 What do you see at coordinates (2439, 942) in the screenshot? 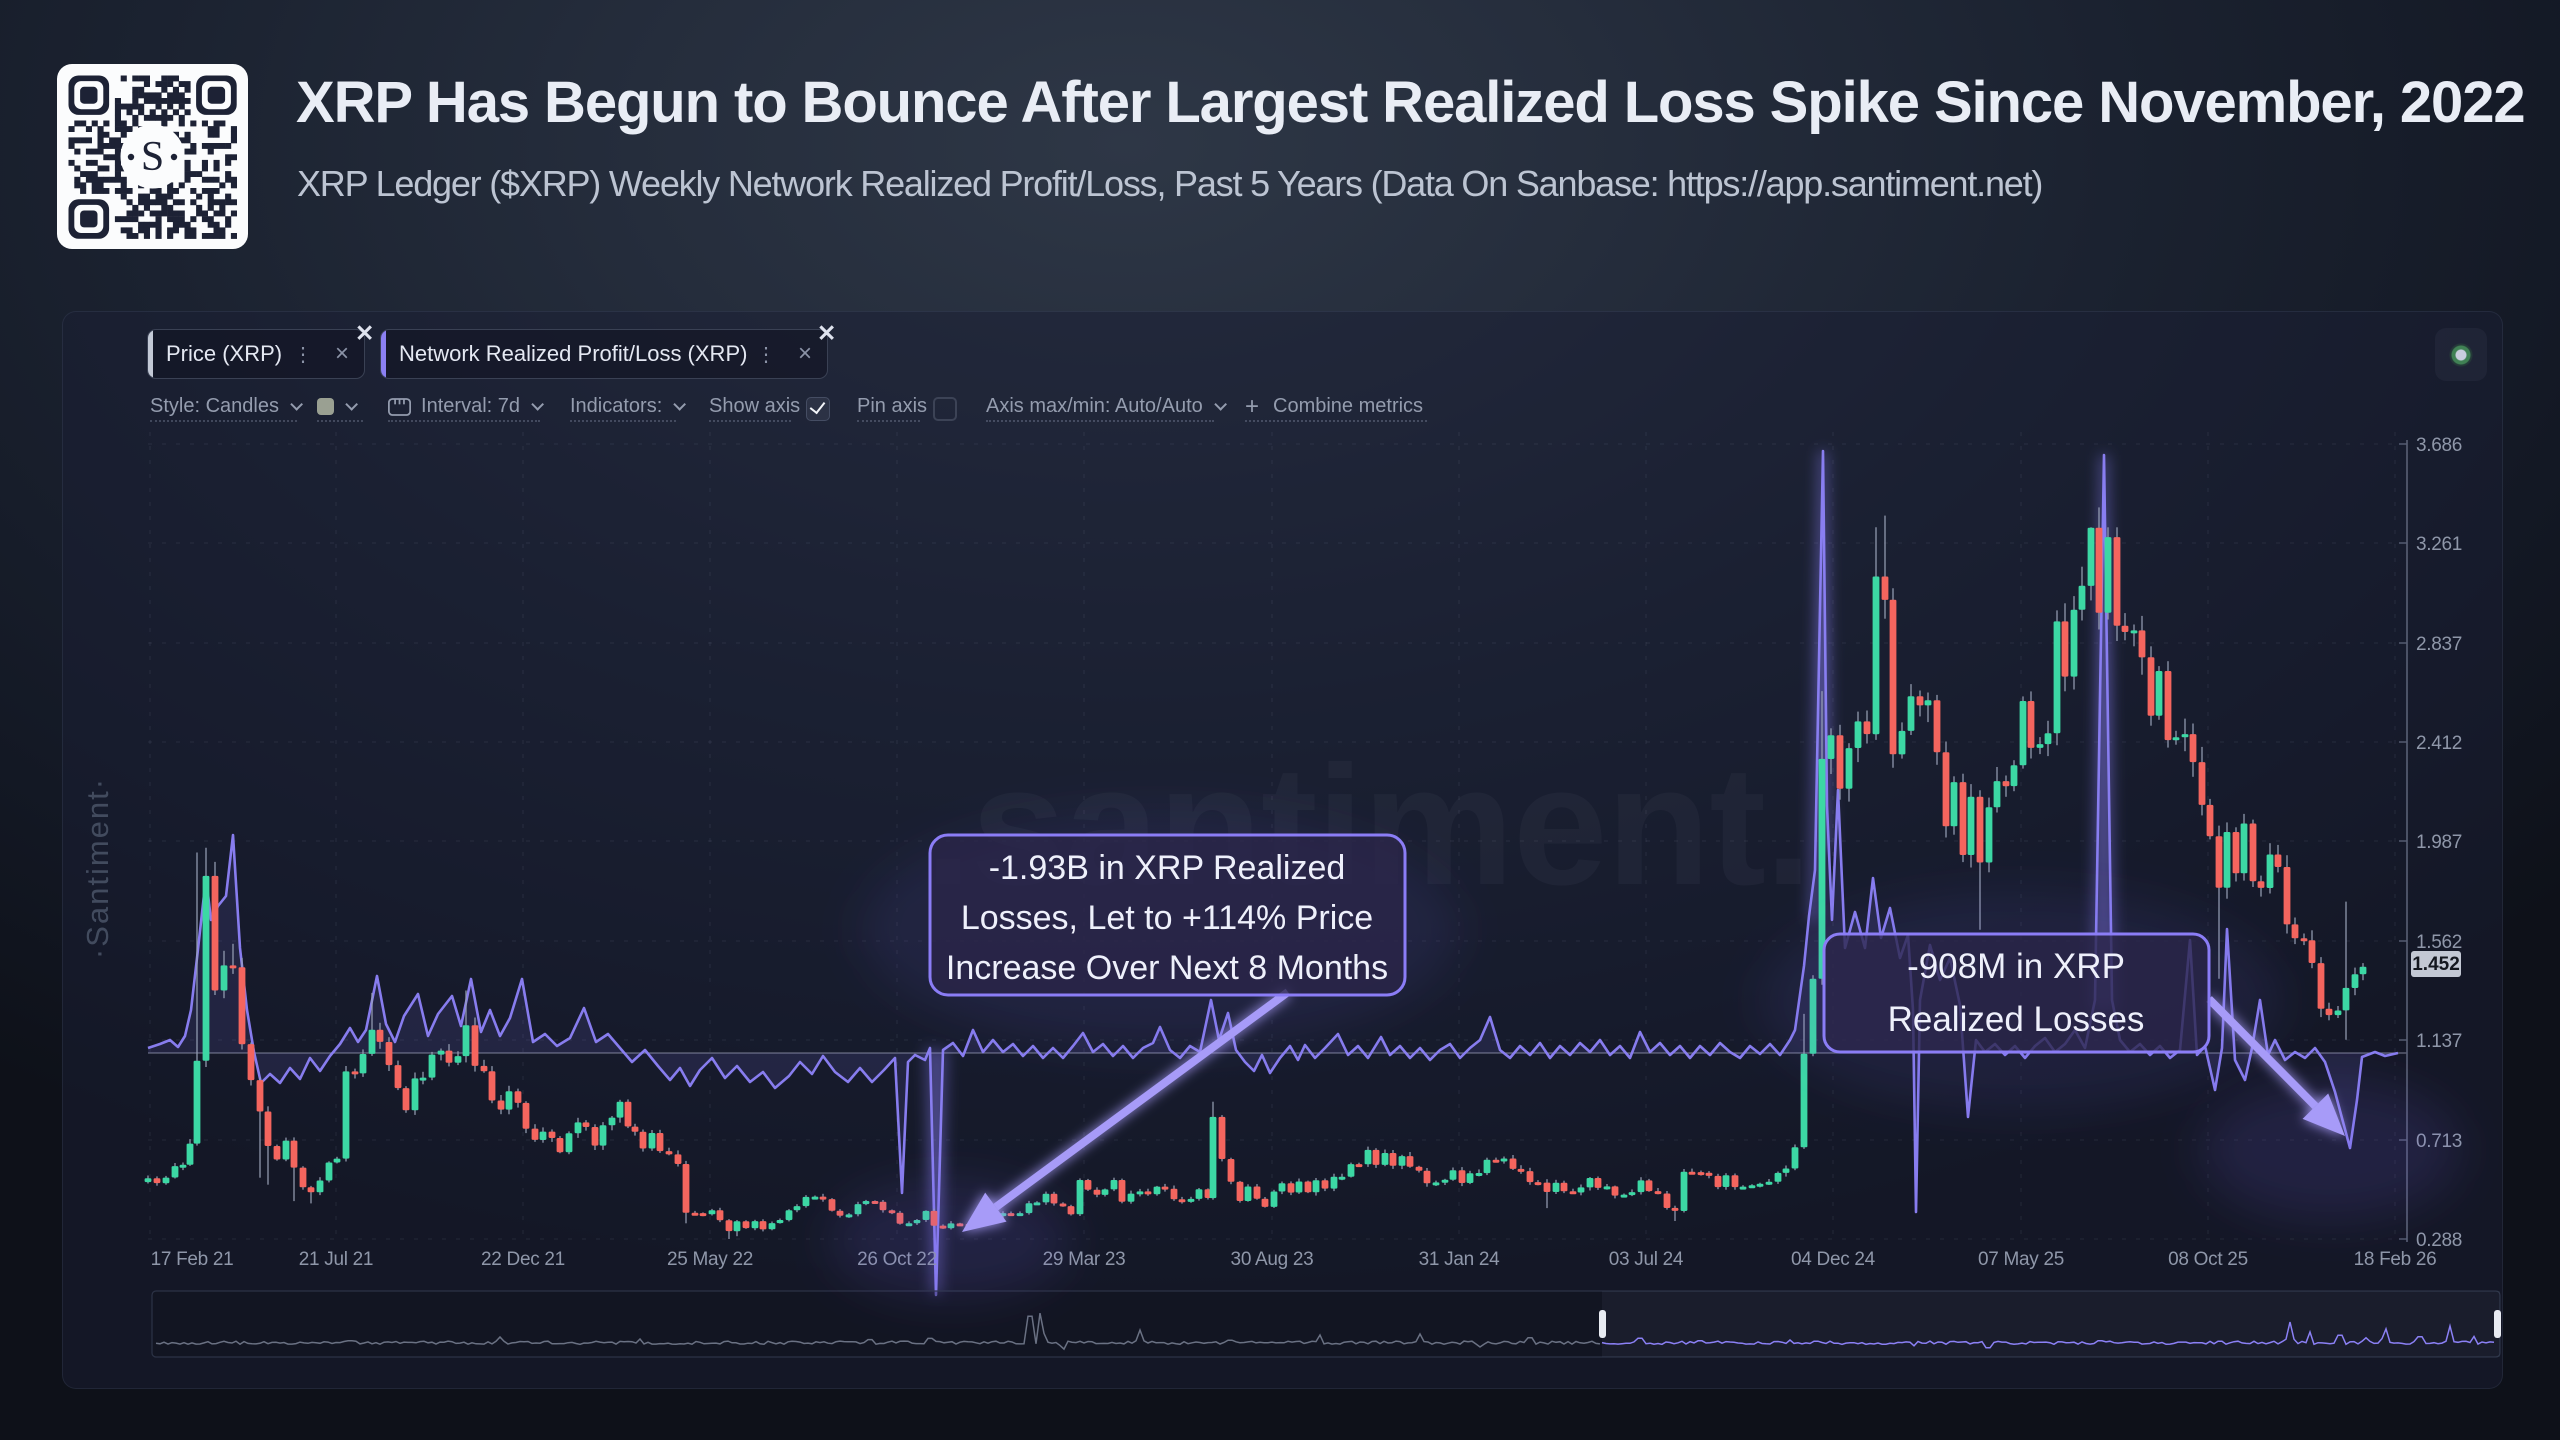
I see `svg-text: 1.562` at bounding box center [2439, 942].